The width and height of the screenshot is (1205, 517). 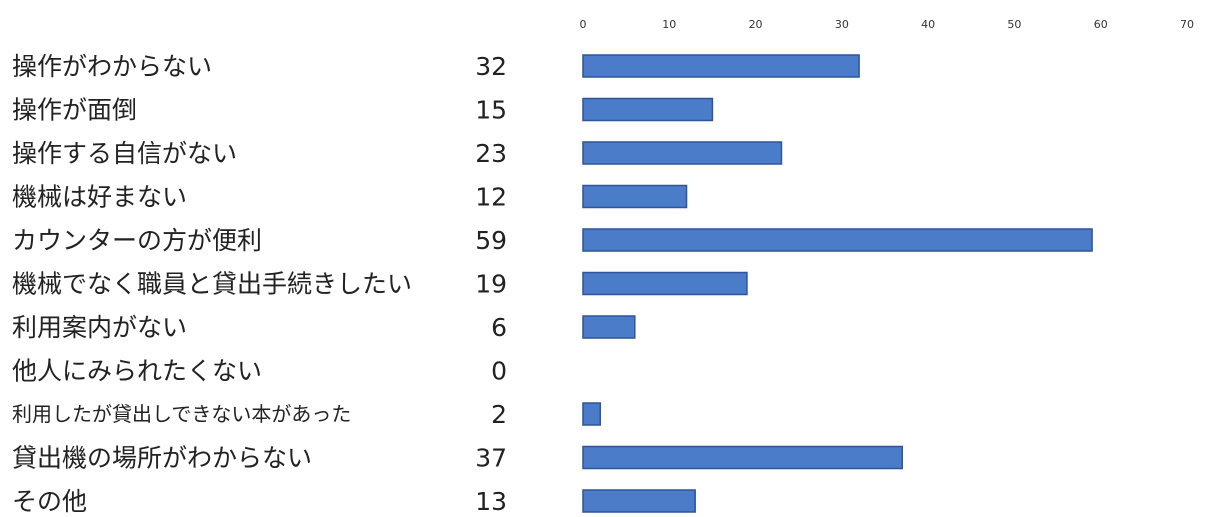 I want to click on value-label: 19, so click(x=491, y=284).